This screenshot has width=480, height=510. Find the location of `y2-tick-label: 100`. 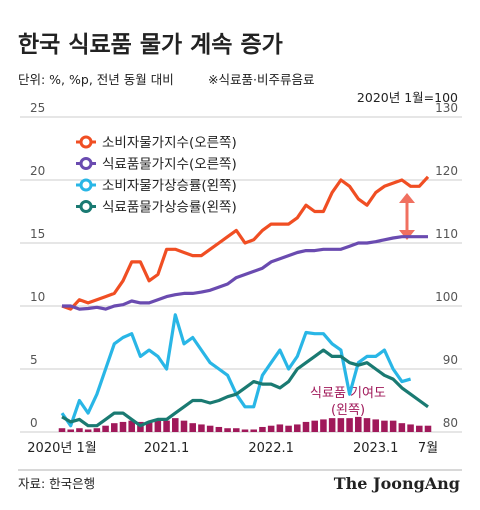

y2-tick-label: 100 is located at coordinates (446, 297).